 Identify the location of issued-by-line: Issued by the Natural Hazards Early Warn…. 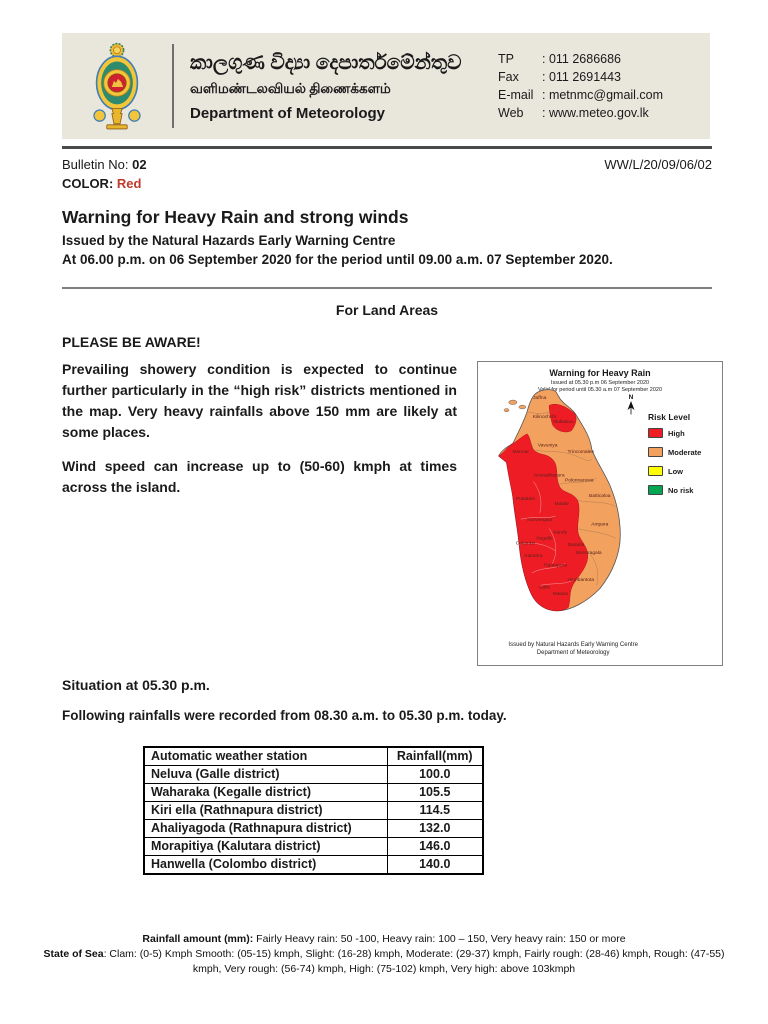
(229, 240).